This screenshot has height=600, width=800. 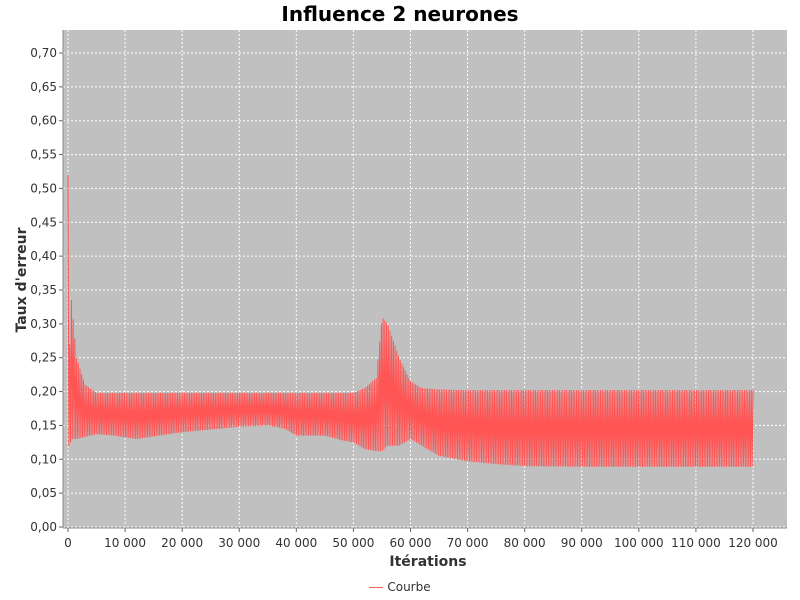 What do you see at coordinates (43, 493) in the screenshot?
I see `y-tick-label: 0,05` at bounding box center [43, 493].